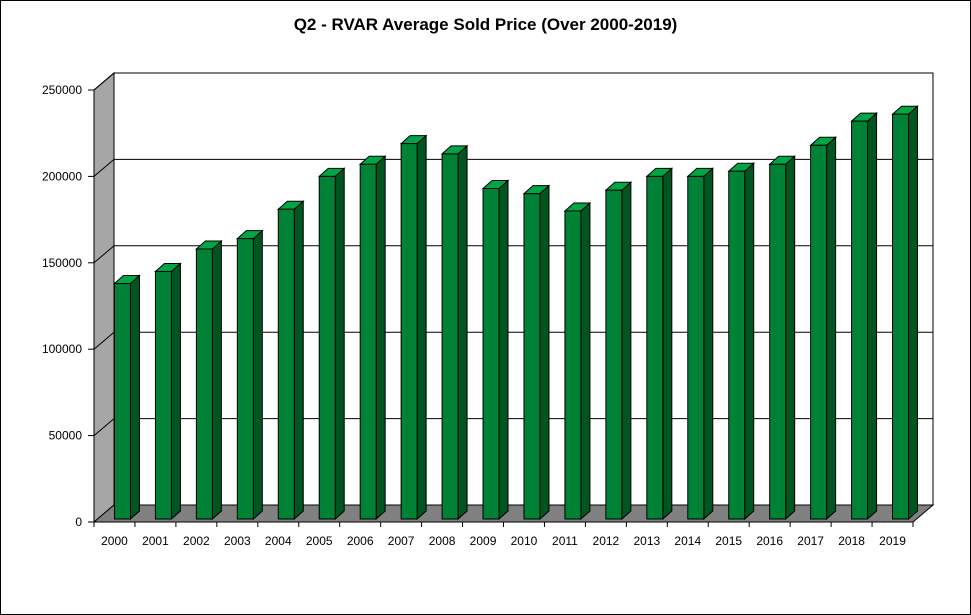 Image resolution: width=971 pixels, height=615 pixels. I want to click on y-tick-label: 50000, so click(66, 436).